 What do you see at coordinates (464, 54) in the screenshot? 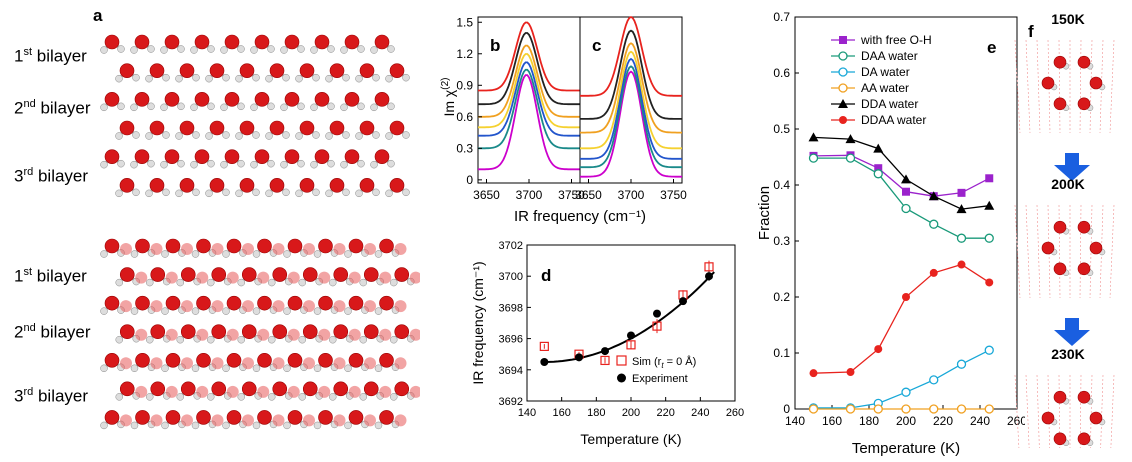
I see `y-tick-label: 1.2` at bounding box center [464, 54].